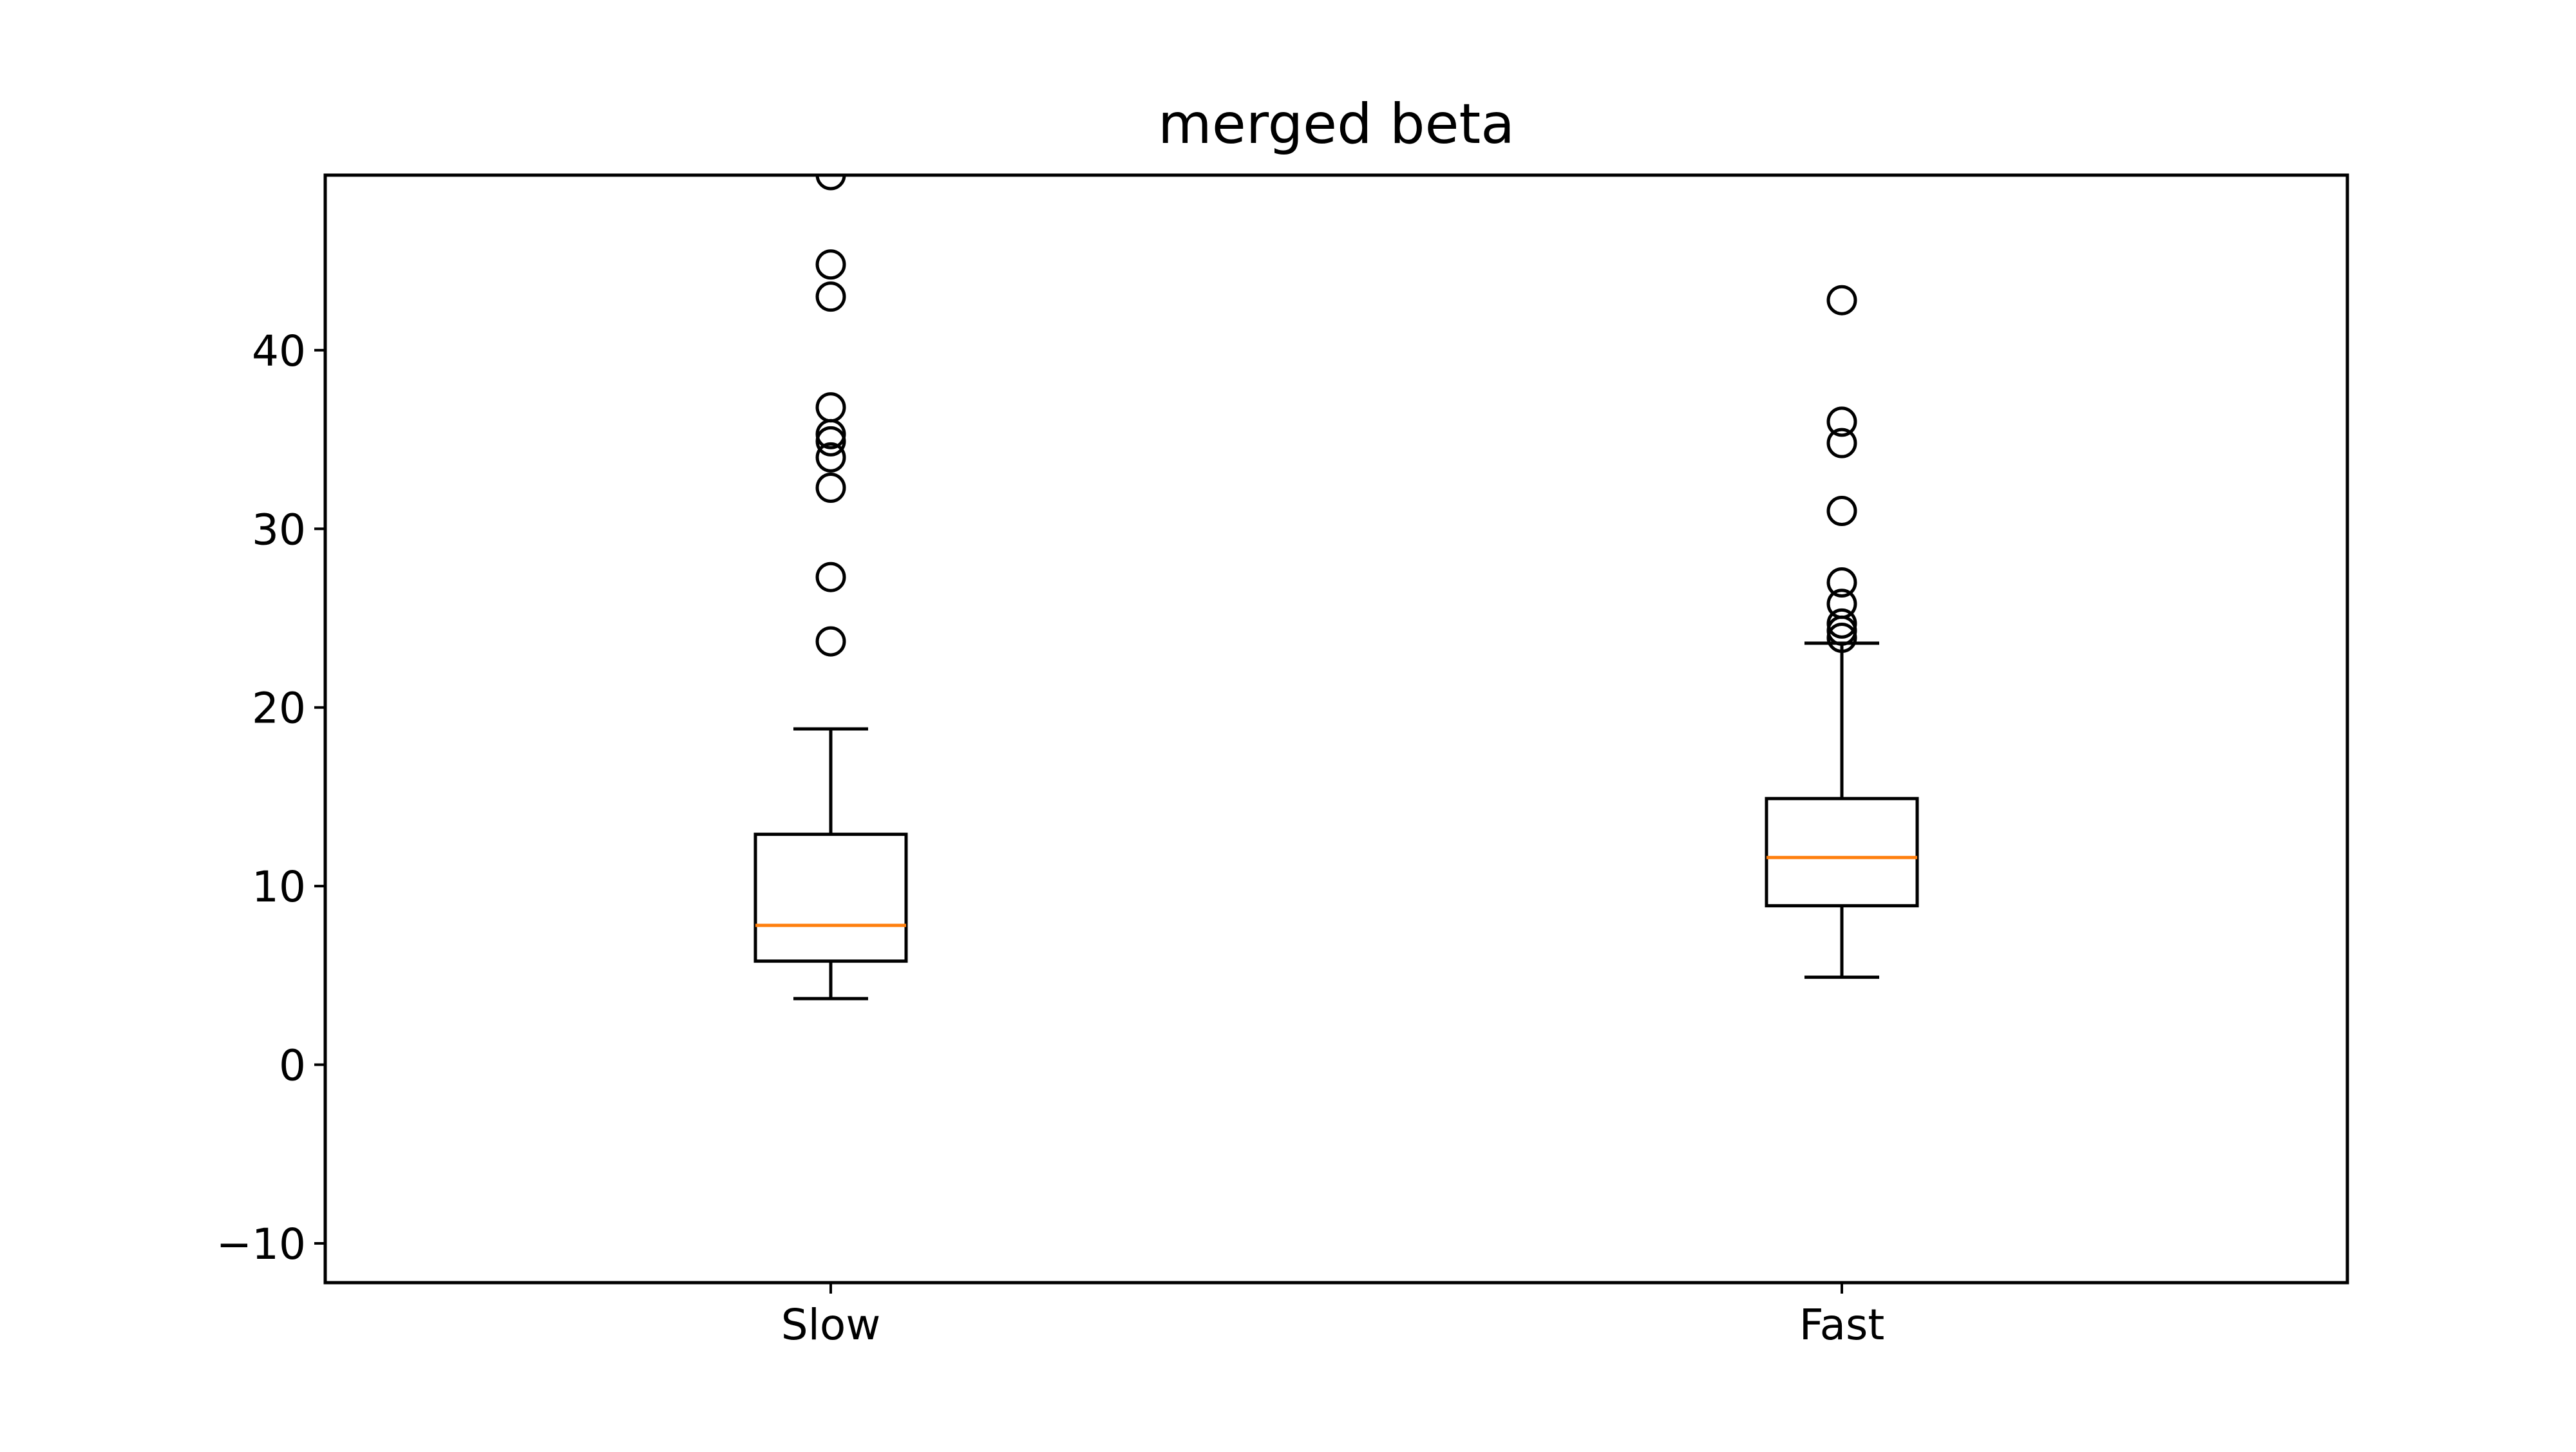  Describe the element at coordinates (261, 1244) in the screenshot. I see `y-tick-label: −10` at that location.